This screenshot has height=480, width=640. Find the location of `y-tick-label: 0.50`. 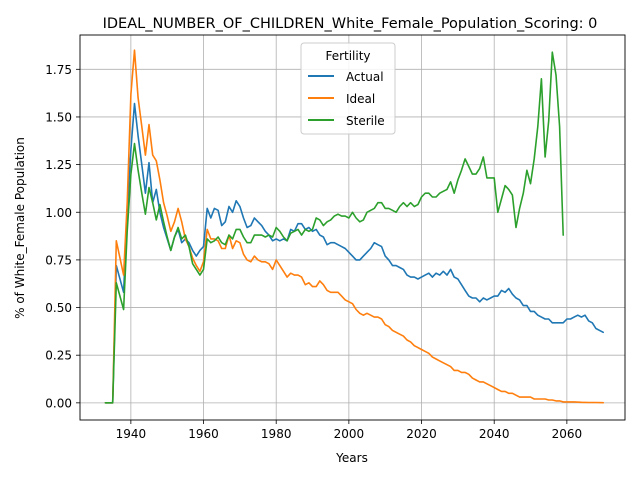

y-tick-label: 0.50 is located at coordinates (58, 308).